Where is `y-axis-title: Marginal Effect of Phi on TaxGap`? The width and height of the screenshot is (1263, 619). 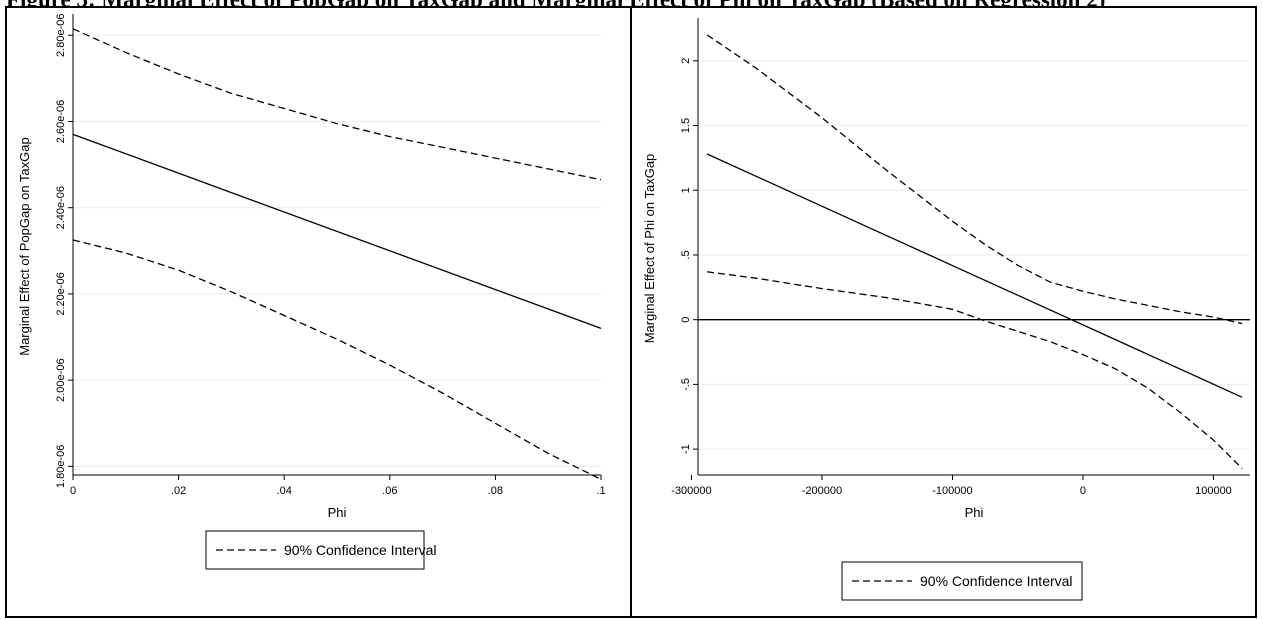 y-axis-title: Marginal Effect of Phi on TaxGap is located at coordinates (649, 249).